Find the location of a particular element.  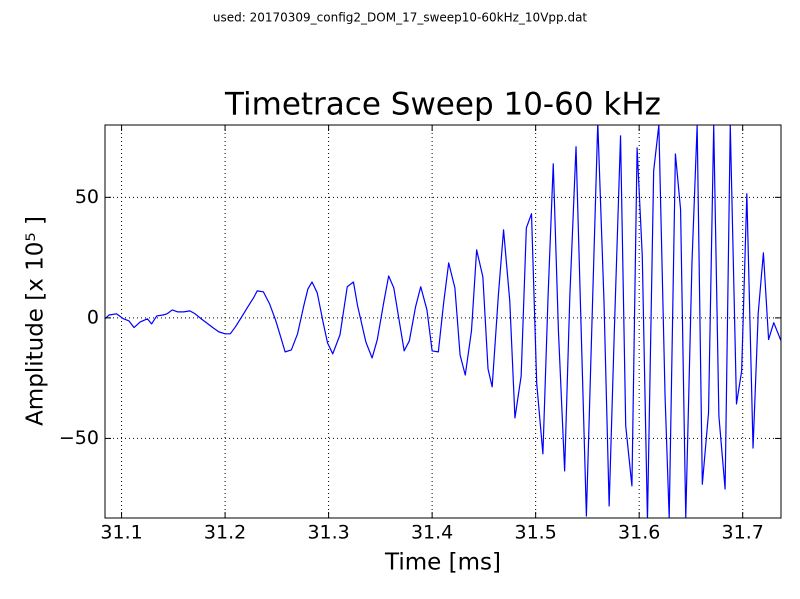

x-tick-label: 31.2 is located at coordinates (225, 533).